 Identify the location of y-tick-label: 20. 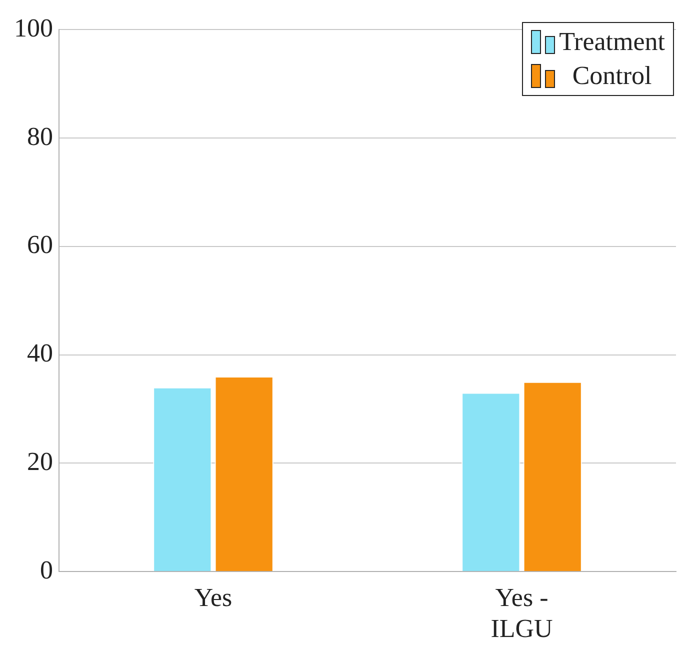
(40, 461).